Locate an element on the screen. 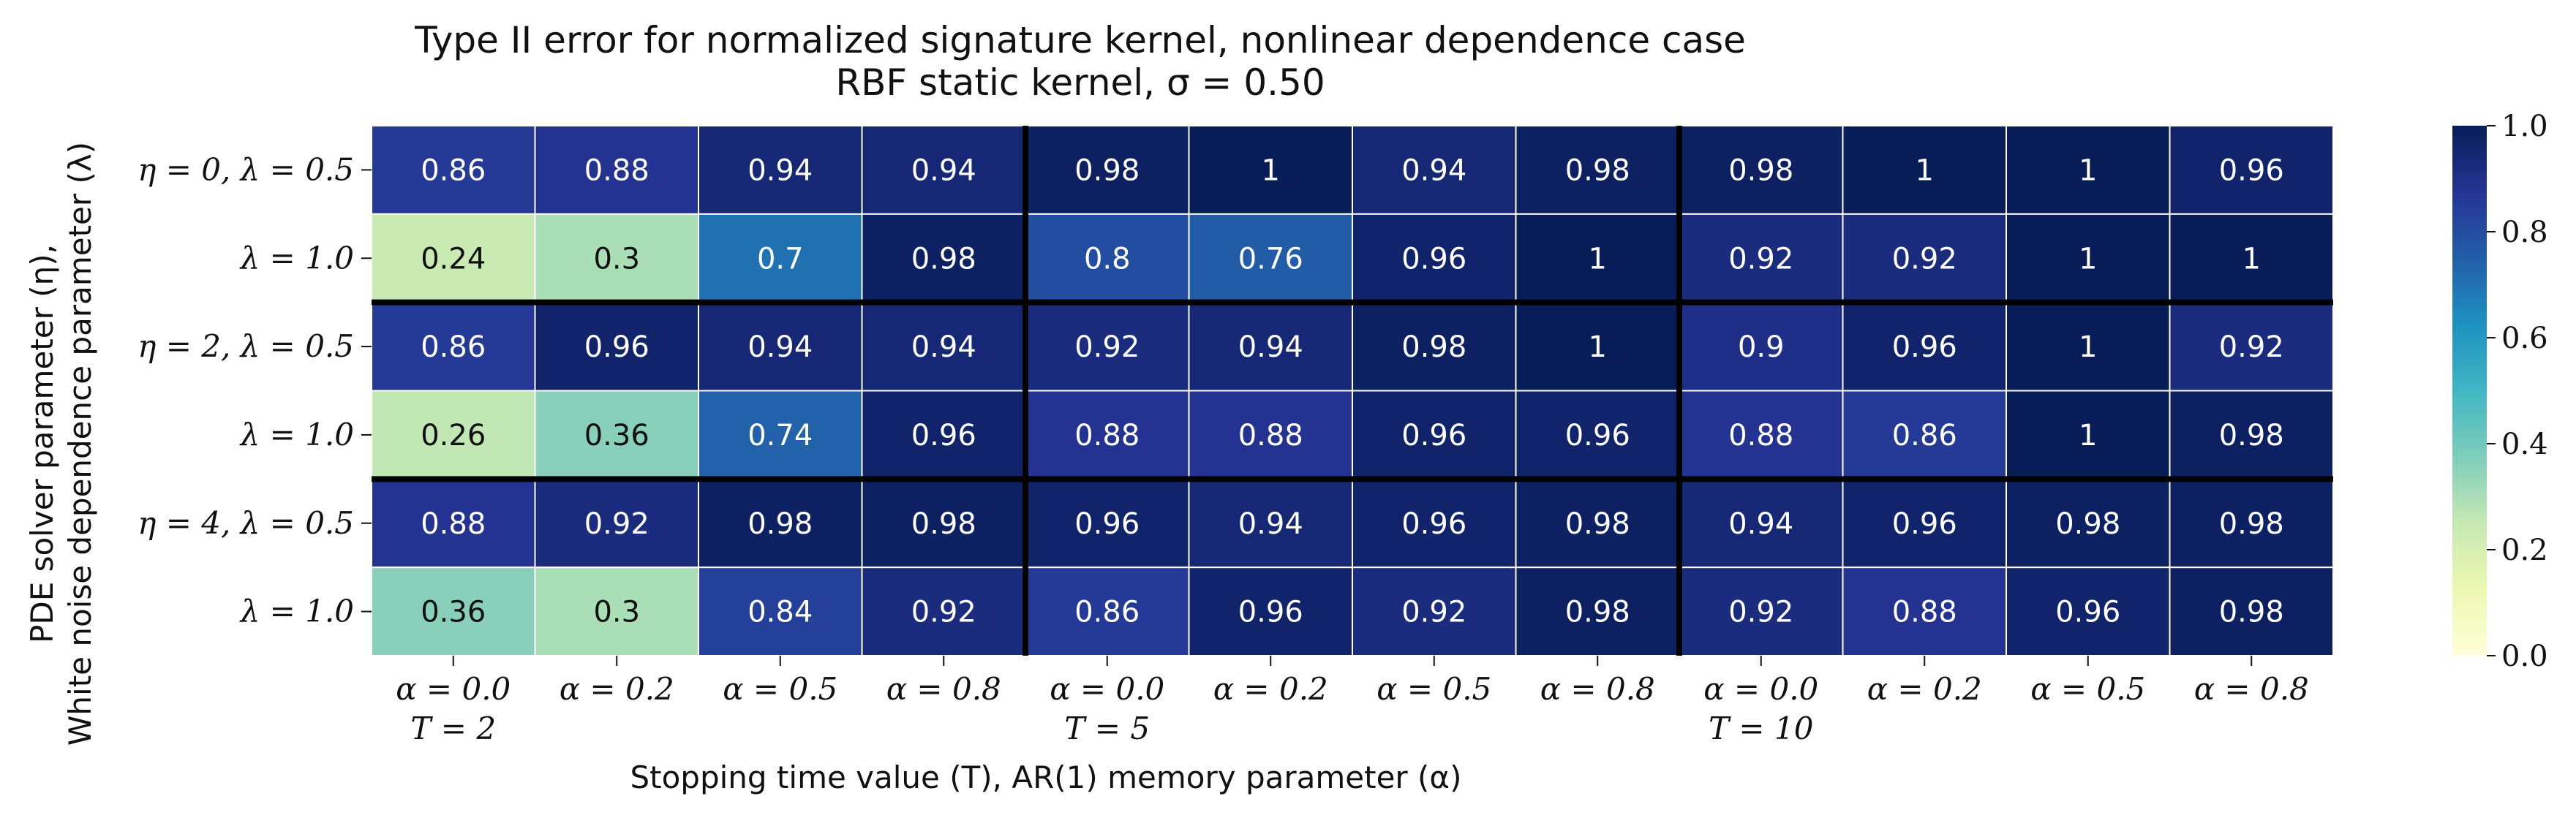 This screenshot has height=826, width=2576. y-axis-label-line1: PDE solver parameter (η), is located at coordinates (42, 443).